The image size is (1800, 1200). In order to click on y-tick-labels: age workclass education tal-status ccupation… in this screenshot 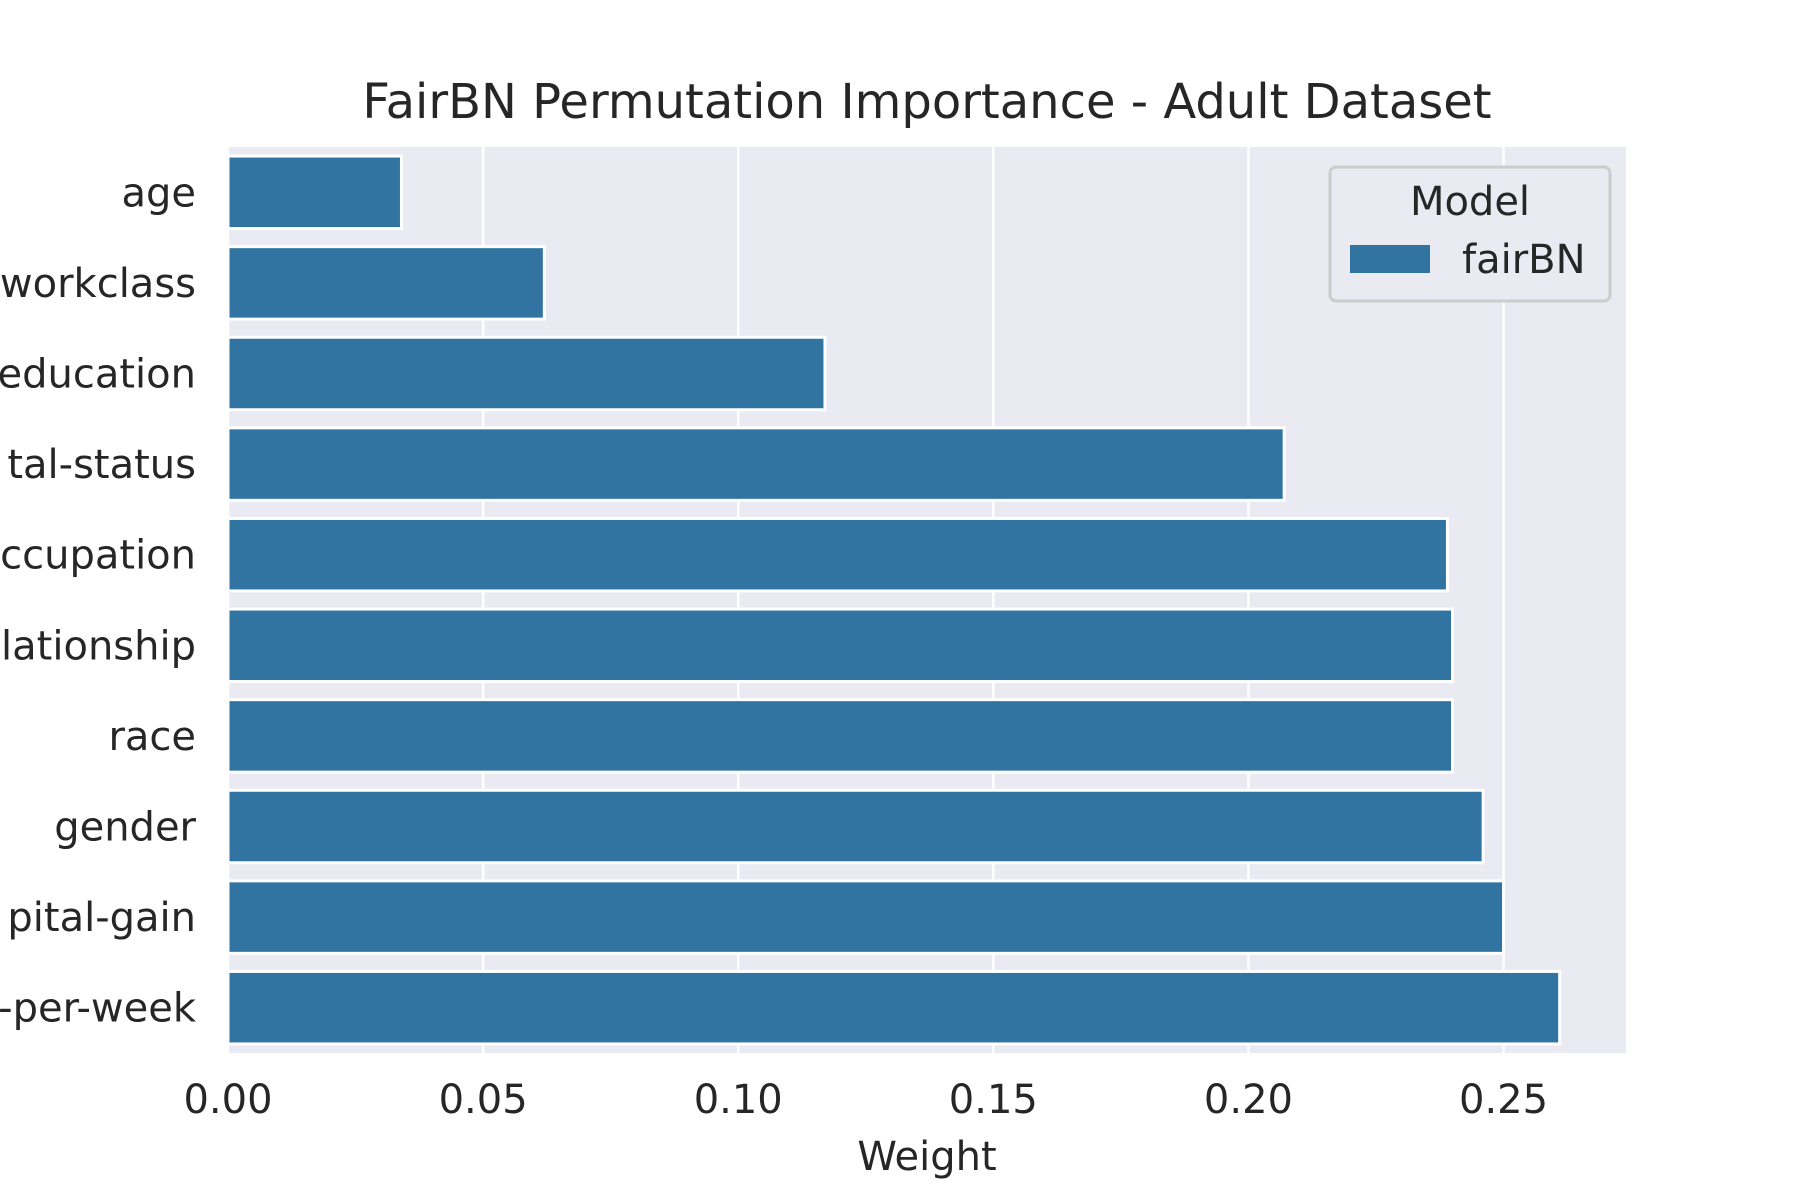, I will do `click(98, 600)`.